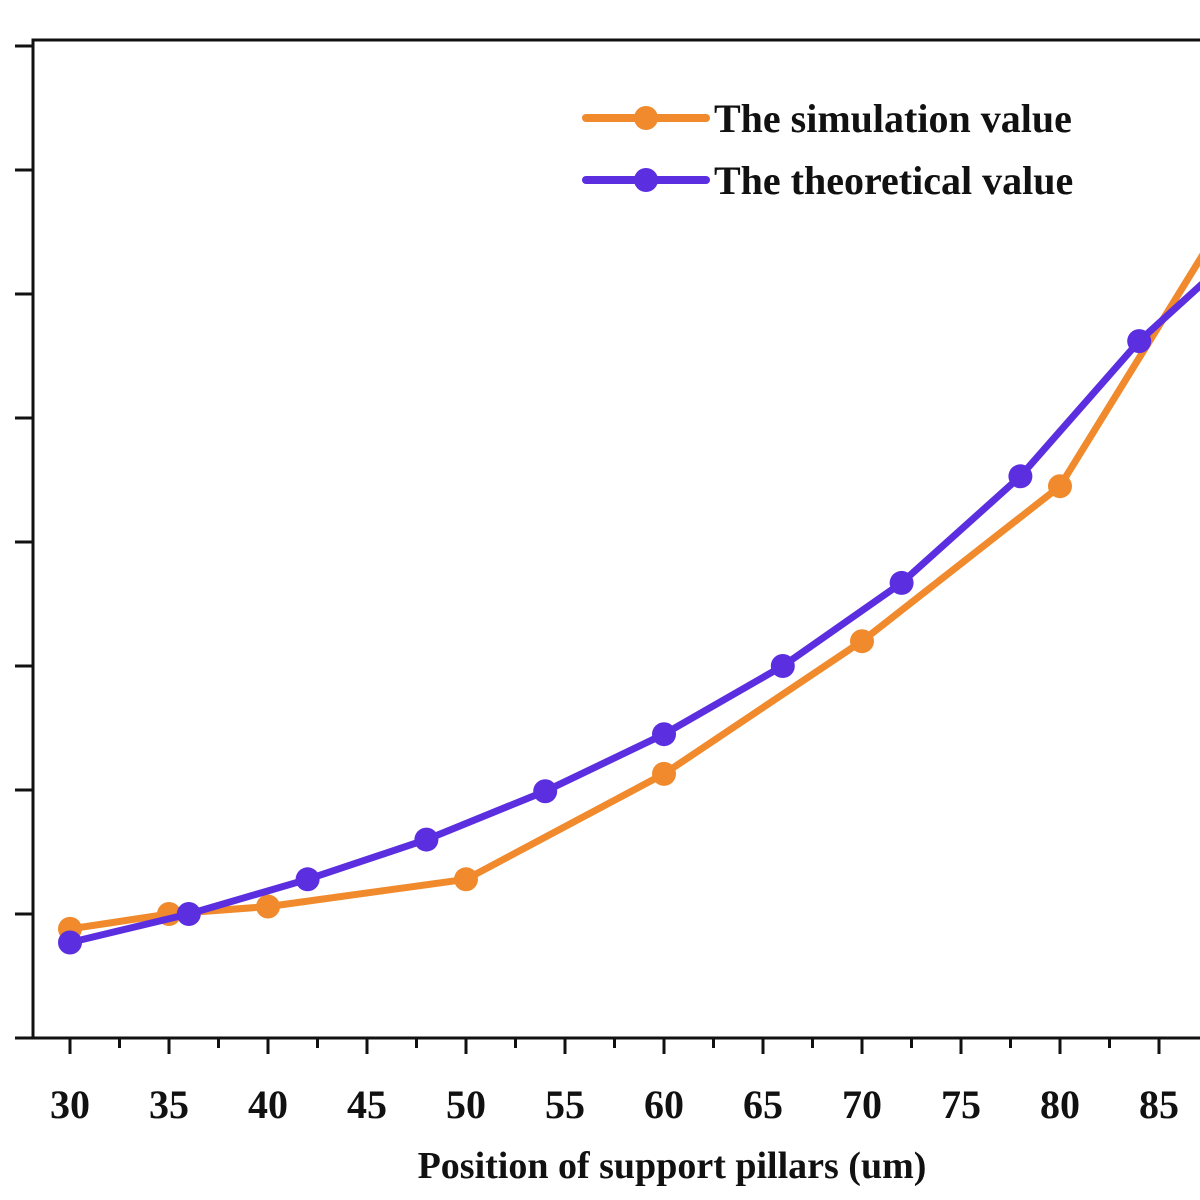 The height and width of the screenshot is (1200, 1200). I want to click on x-tick-label-8: 70, so click(862, 1104).